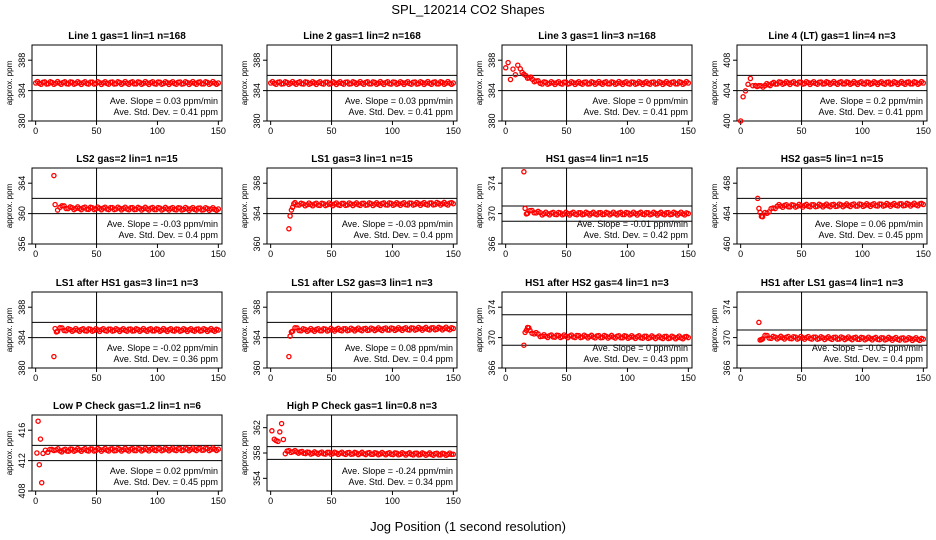  I want to click on panel-title: Low P Check gas=1.2 lin=1 n=6, so click(127, 406).